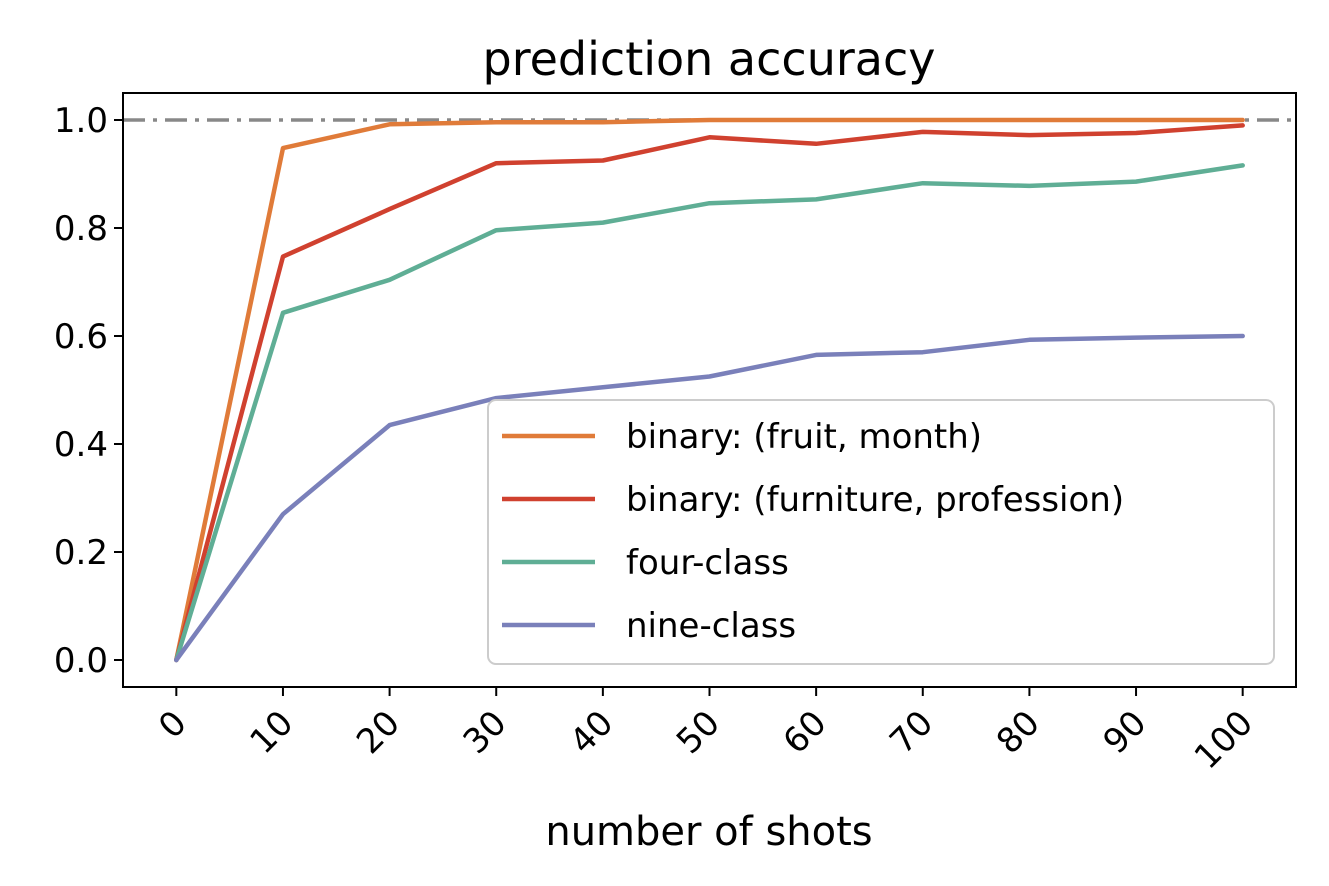  I want to click on y-tick-label: 0.2, so click(81, 553).